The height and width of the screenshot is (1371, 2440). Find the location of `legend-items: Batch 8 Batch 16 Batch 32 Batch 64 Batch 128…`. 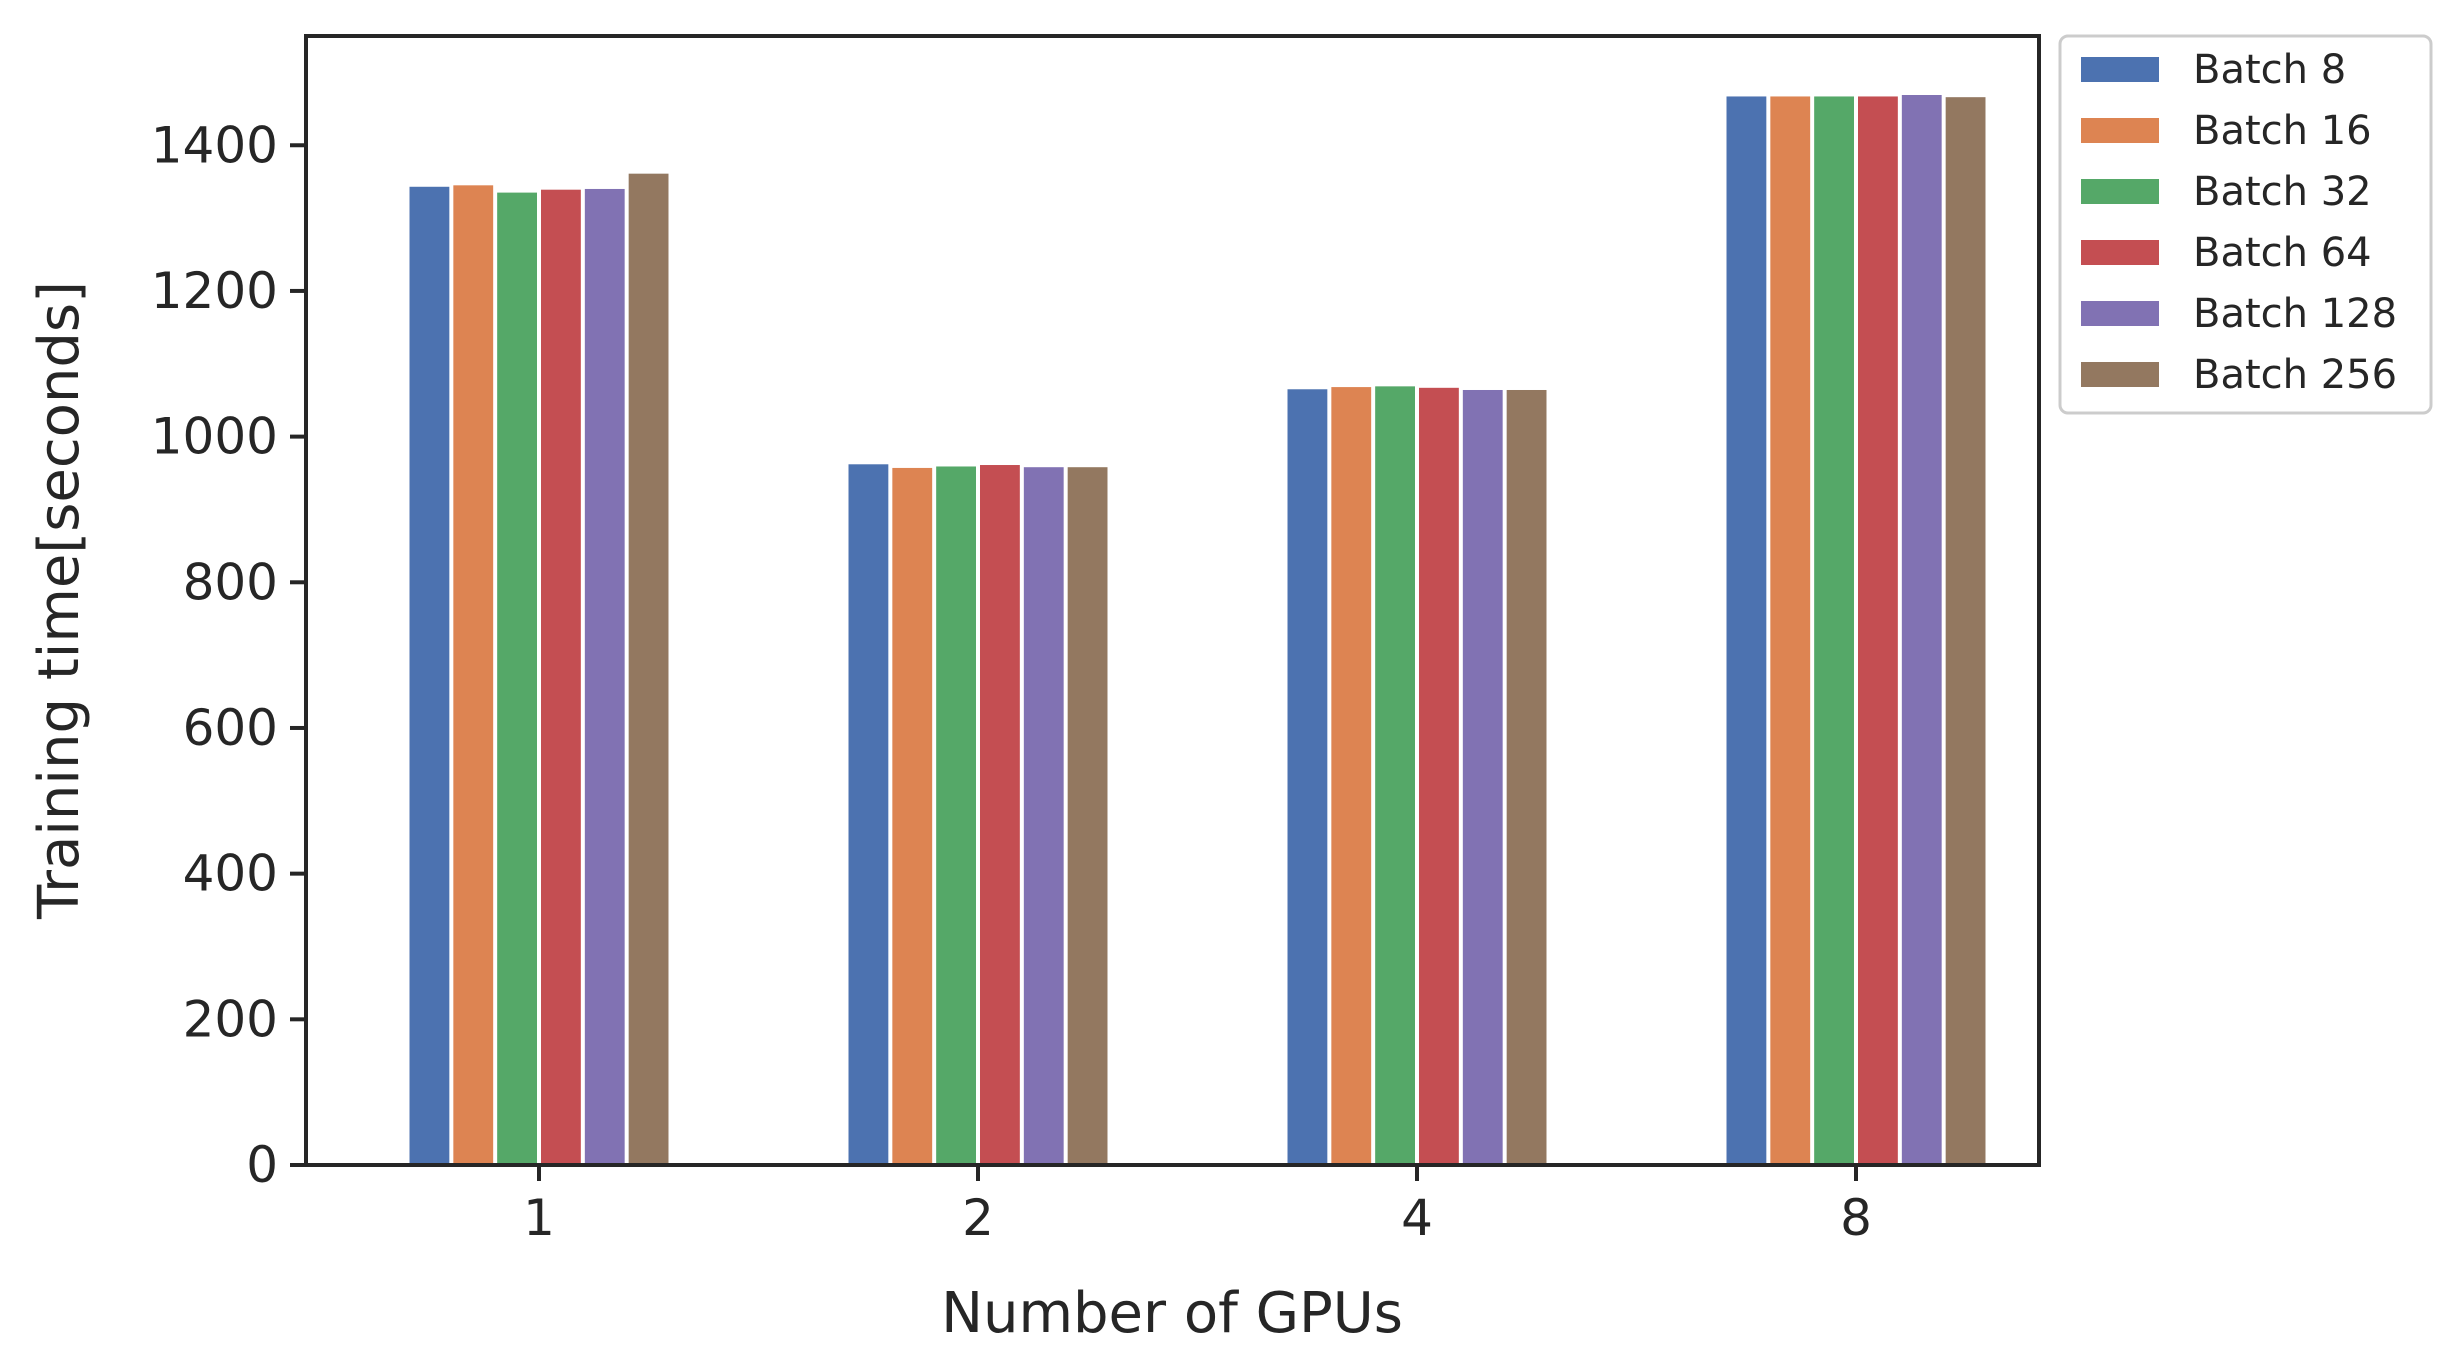

legend-items: Batch 8 Batch 16 Batch 32 Batch 64 Batch 128… is located at coordinates (2239, 222).